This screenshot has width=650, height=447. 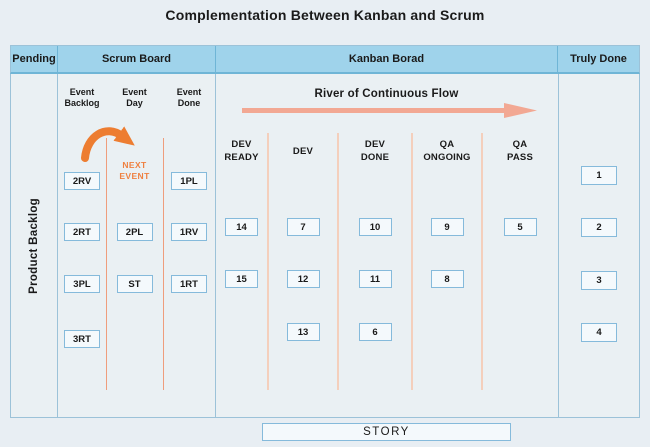 What do you see at coordinates (303, 227) in the screenshot?
I see `kanban-card-7: 7` at bounding box center [303, 227].